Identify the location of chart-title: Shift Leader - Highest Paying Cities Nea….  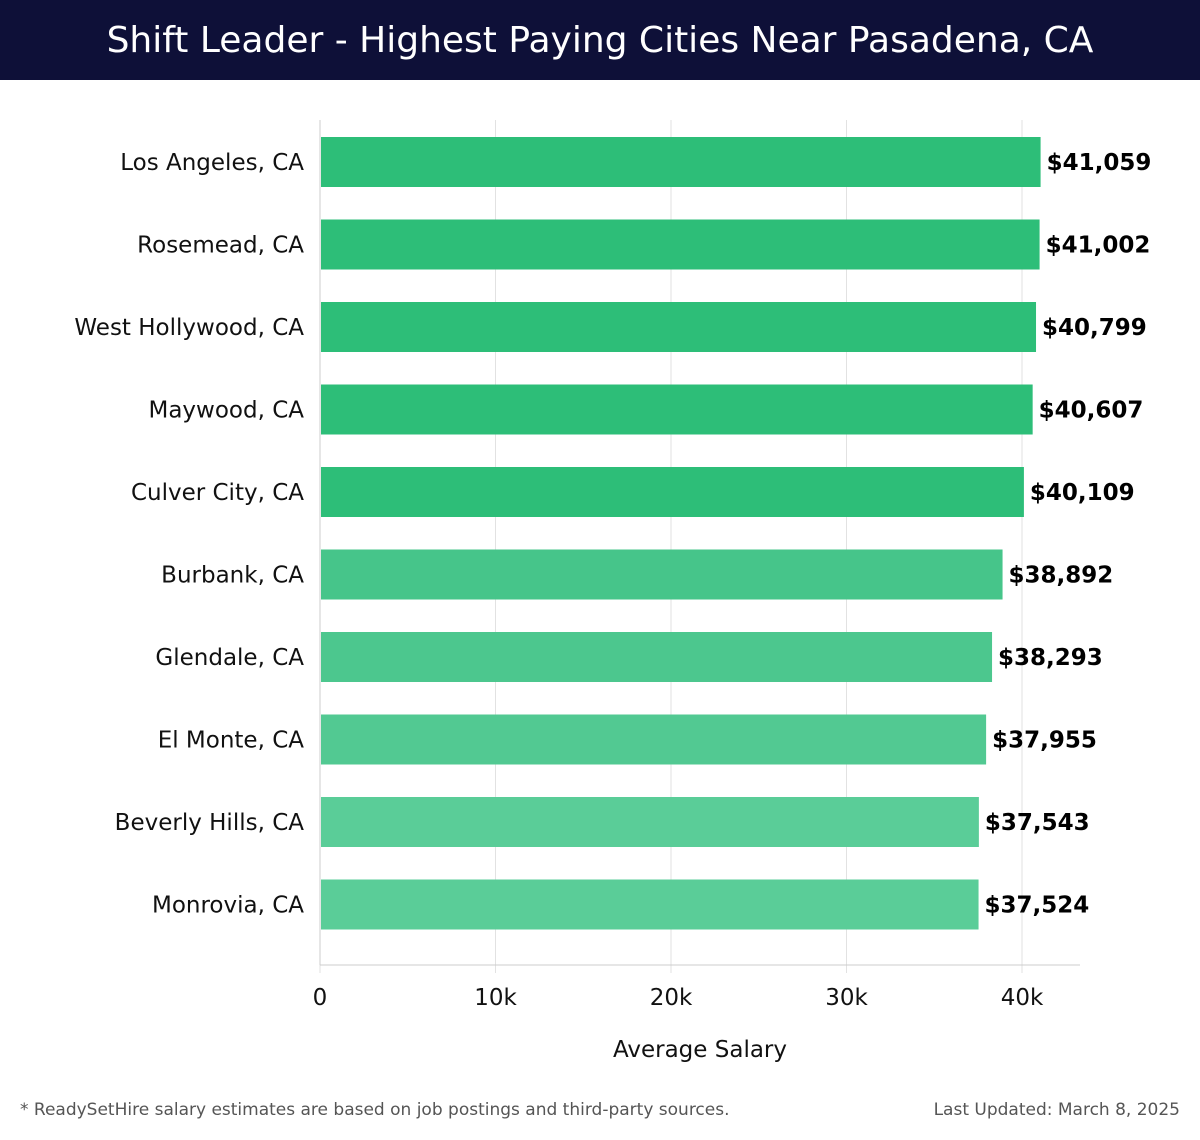
(600, 40).